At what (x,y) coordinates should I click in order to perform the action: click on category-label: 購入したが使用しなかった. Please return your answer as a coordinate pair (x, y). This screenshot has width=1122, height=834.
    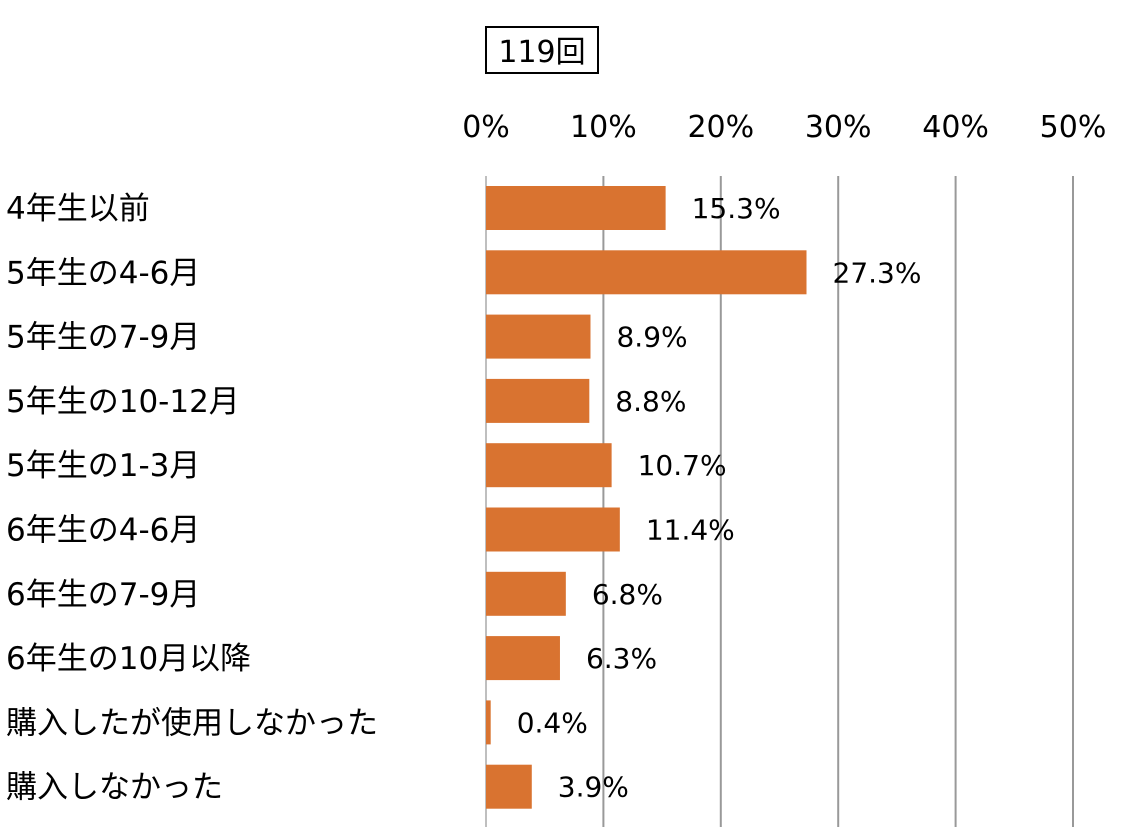
    Looking at the image, I should click on (192, 723).